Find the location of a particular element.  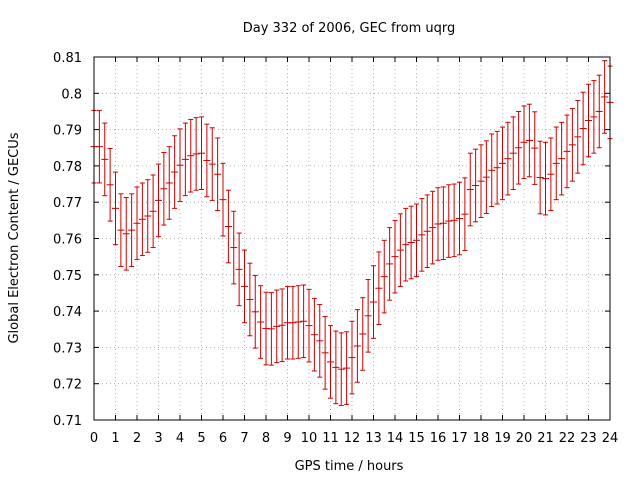

x-tick-label: 3 is located at coordinates (158, 438).